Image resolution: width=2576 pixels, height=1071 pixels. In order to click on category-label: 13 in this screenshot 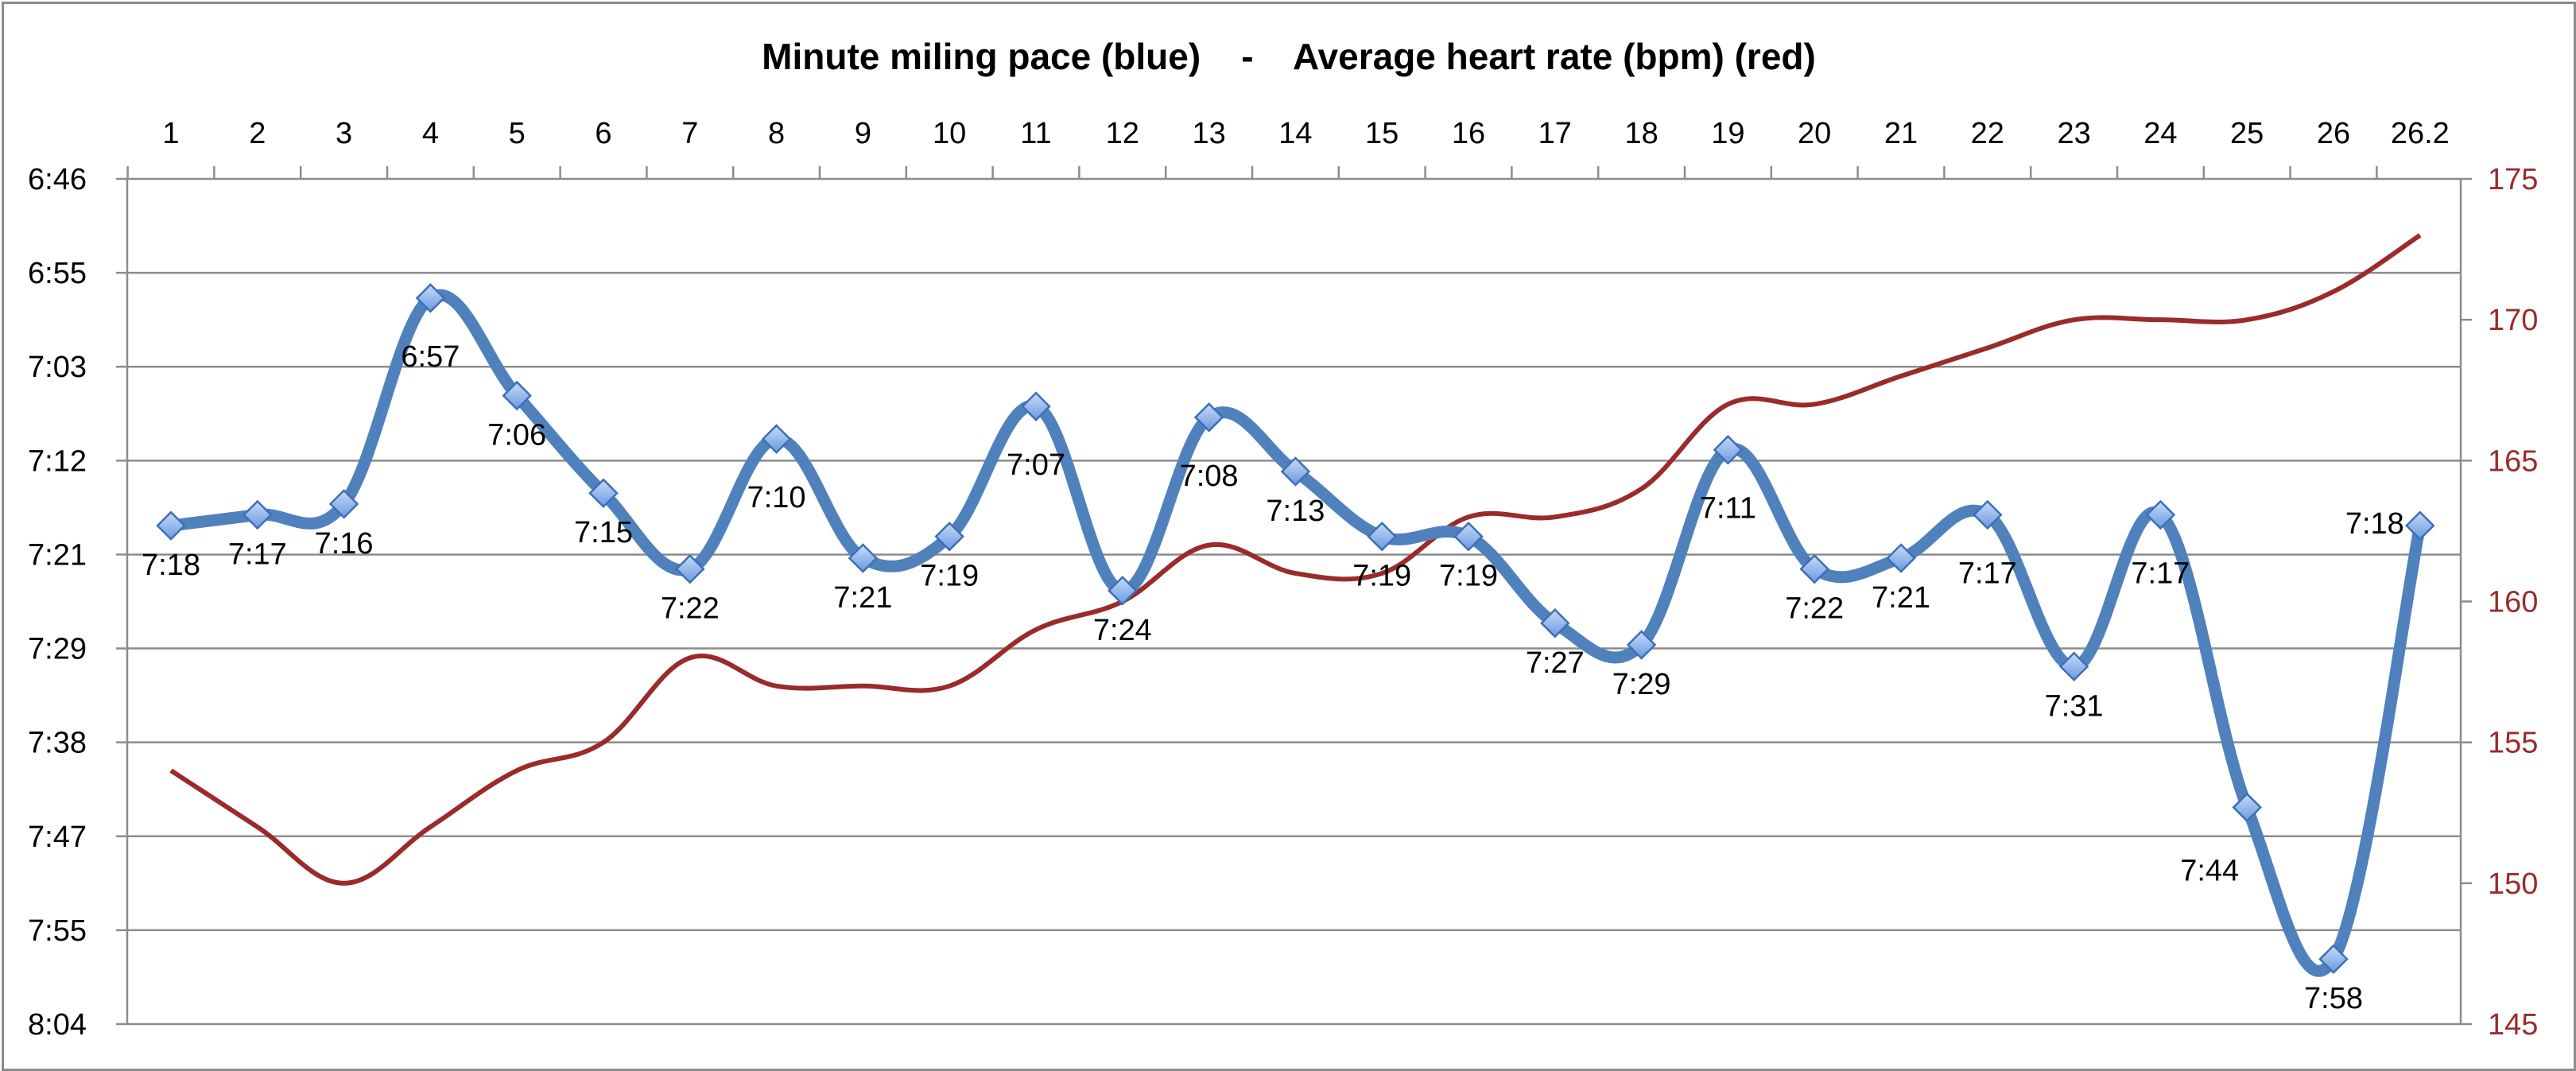, I will do `click(1208, 133)`.